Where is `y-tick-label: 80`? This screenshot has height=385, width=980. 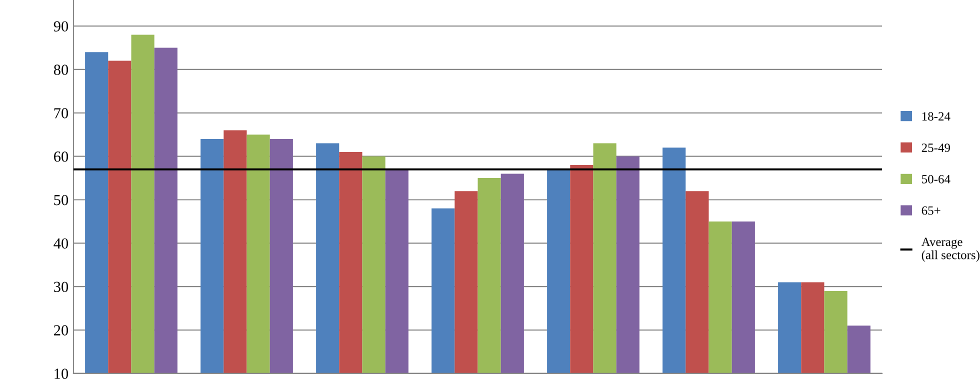 y-tick-label: 80 is located at coordinates (61, 69).